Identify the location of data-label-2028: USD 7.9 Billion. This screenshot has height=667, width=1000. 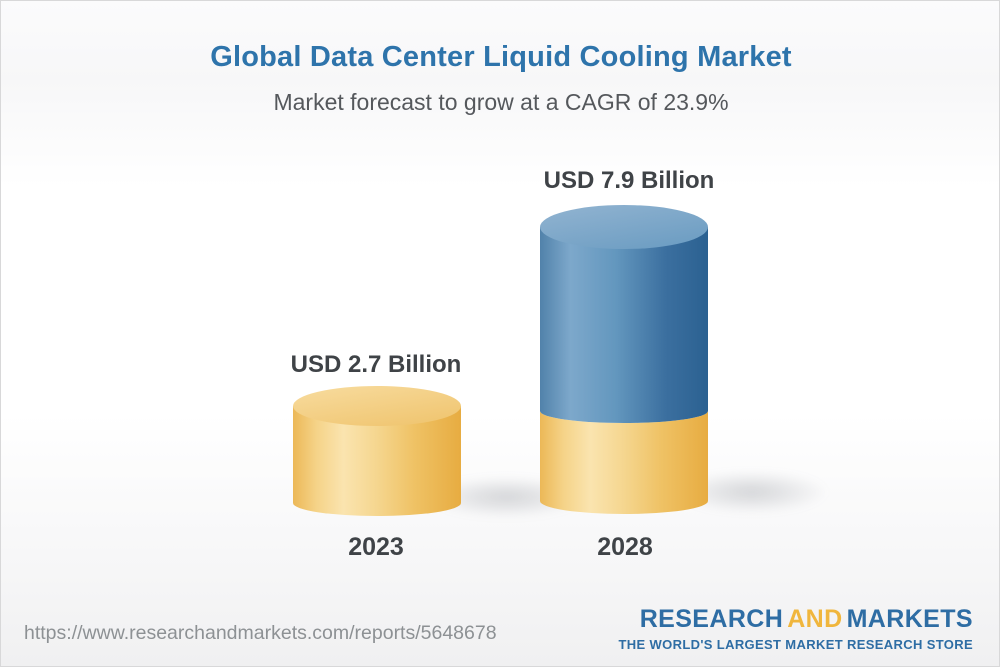
(629, 180).